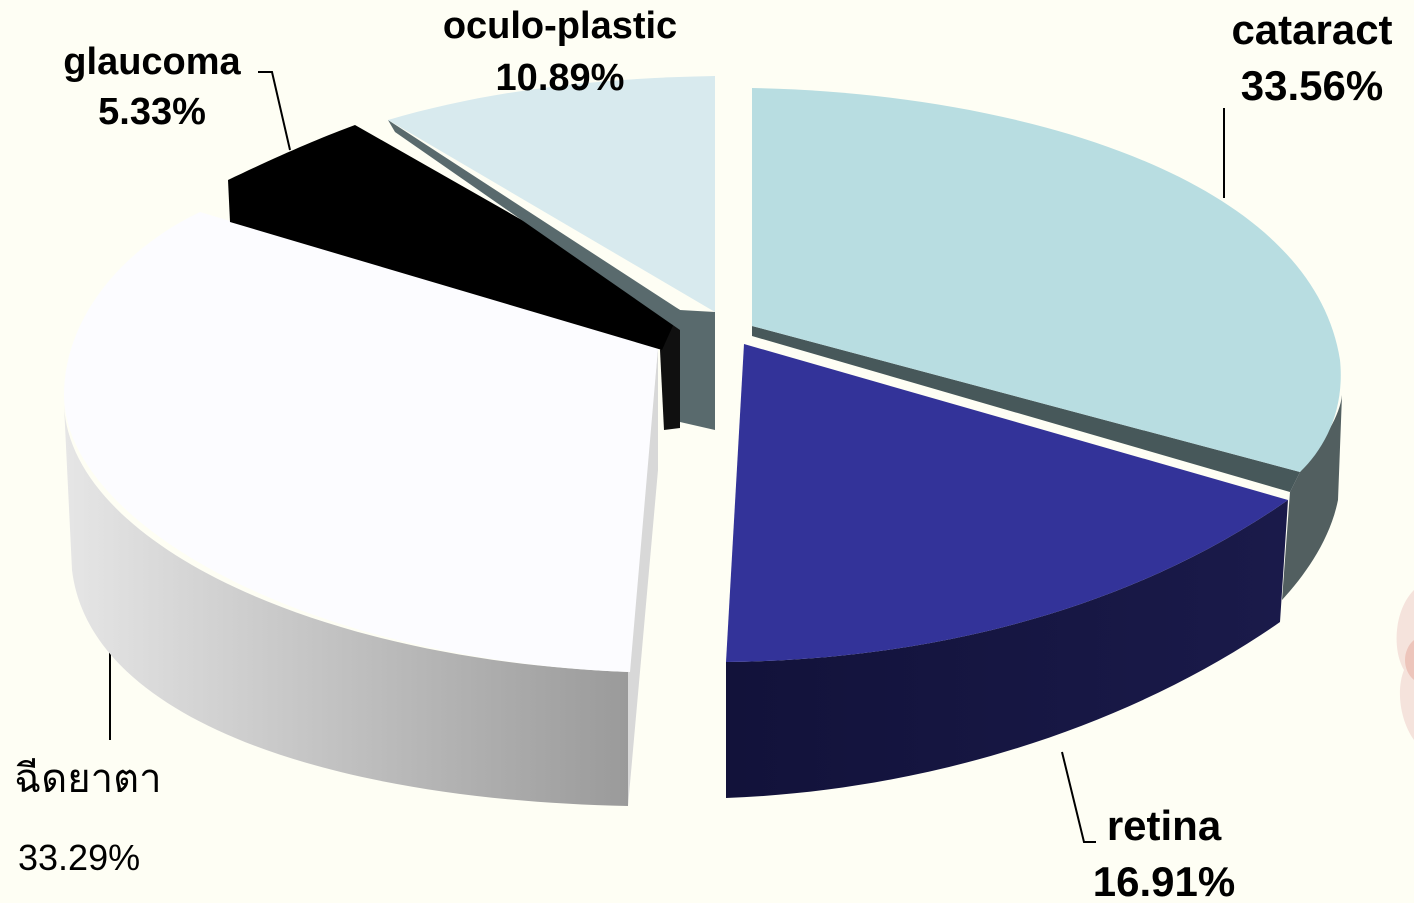  I want to click on slice-oculoplastic, so click(551, 253).